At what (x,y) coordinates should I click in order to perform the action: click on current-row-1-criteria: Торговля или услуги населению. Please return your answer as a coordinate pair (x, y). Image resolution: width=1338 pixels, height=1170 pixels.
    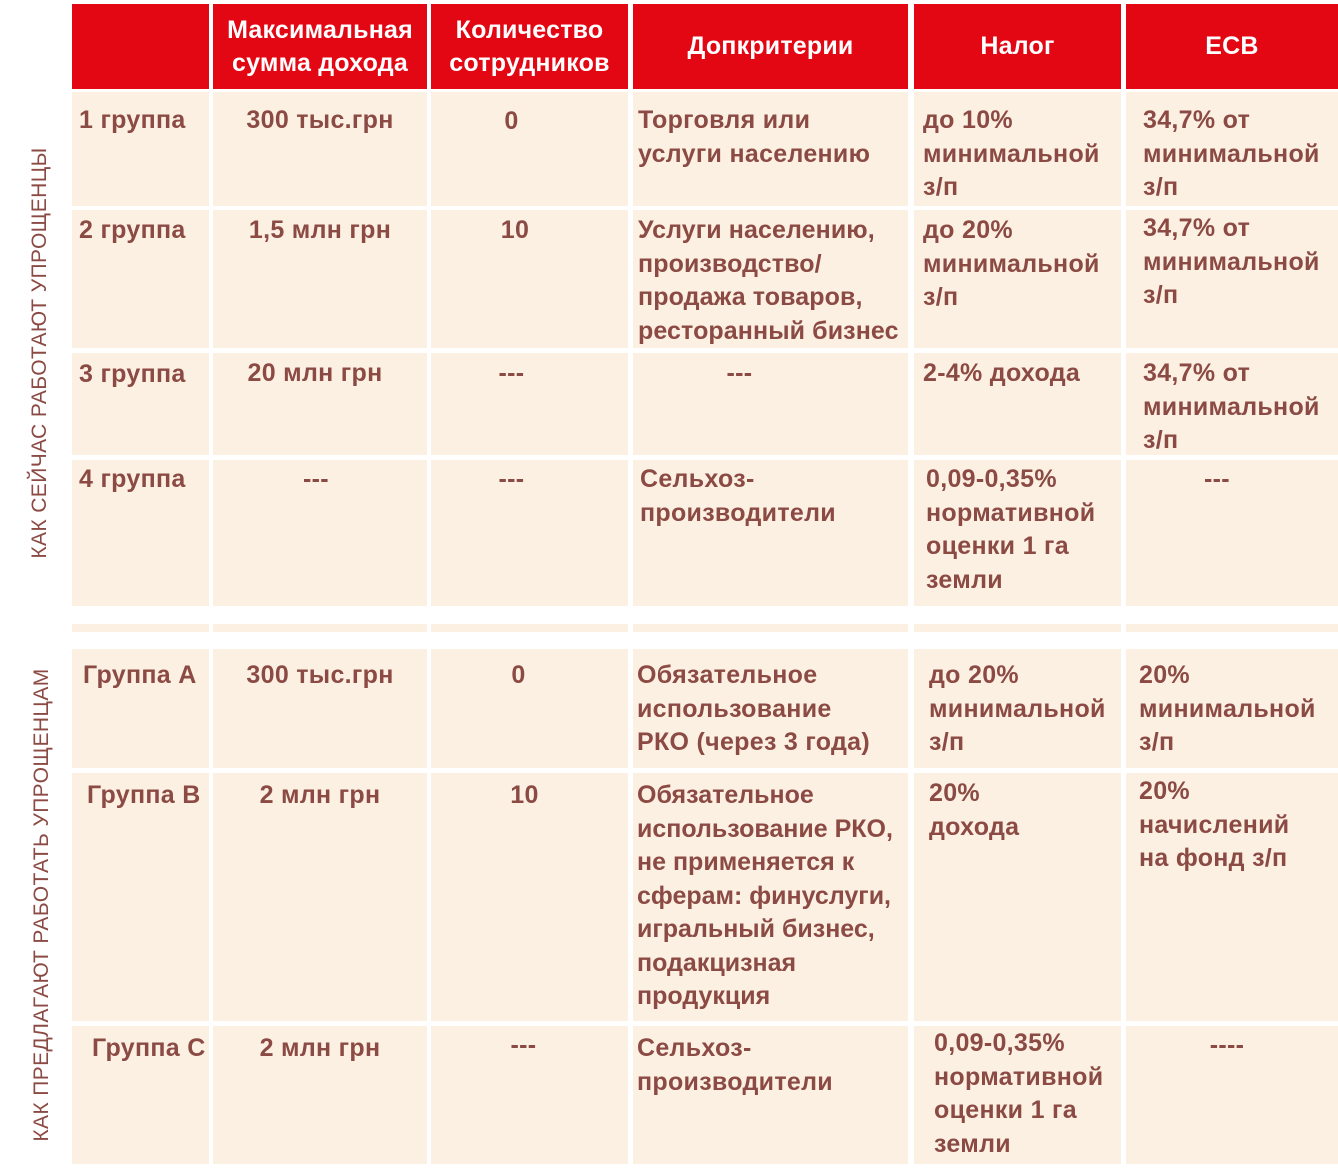
    Looking at the image, I should click on (770, 149).